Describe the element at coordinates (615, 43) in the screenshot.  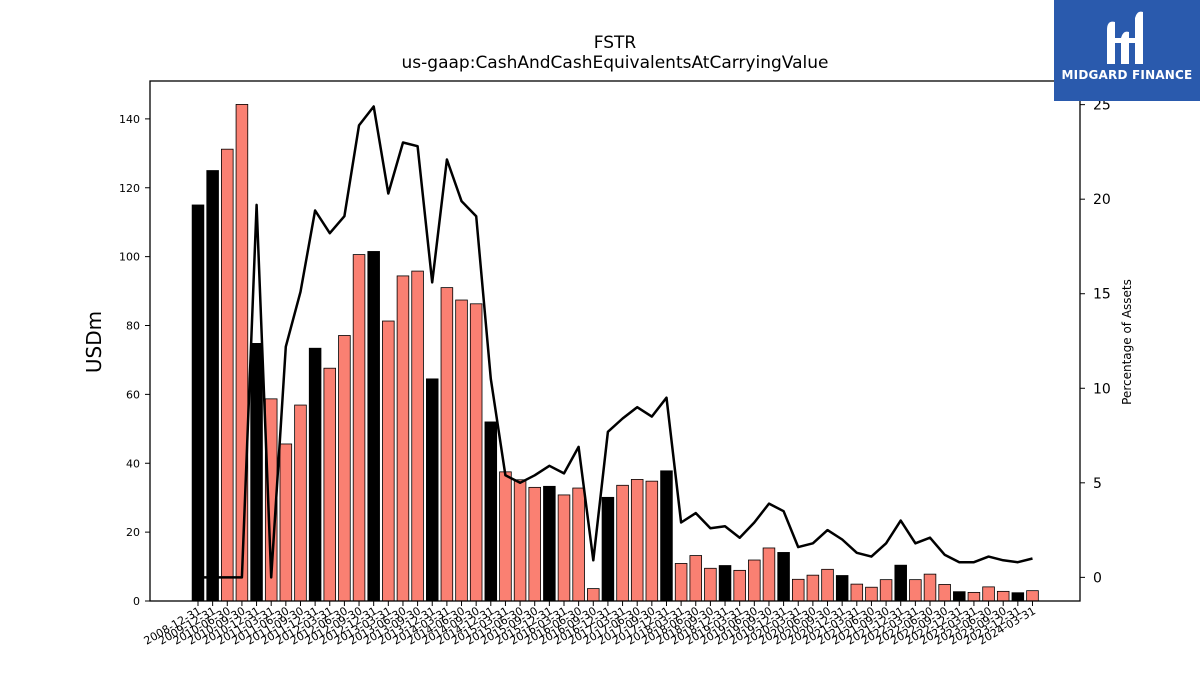
I see `chart-title: FSTR` at that location.